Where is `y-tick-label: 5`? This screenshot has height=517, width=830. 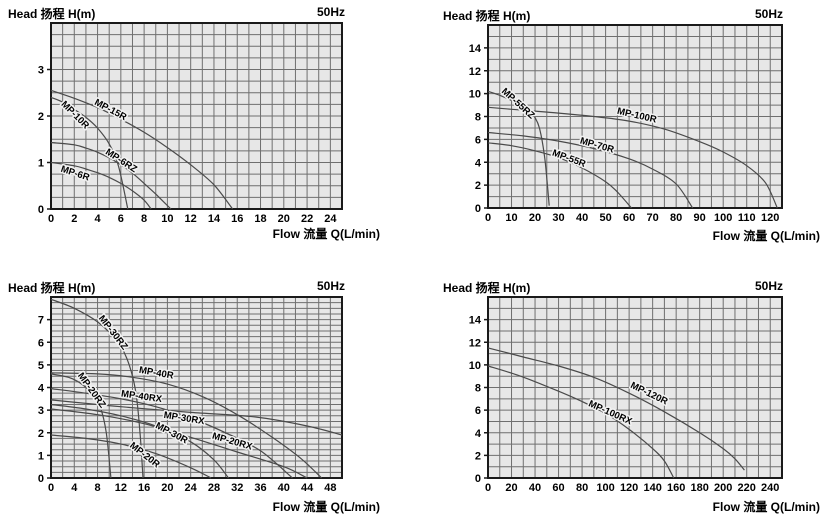 y-tick-label: 5 is located at coordinates (41, 366).